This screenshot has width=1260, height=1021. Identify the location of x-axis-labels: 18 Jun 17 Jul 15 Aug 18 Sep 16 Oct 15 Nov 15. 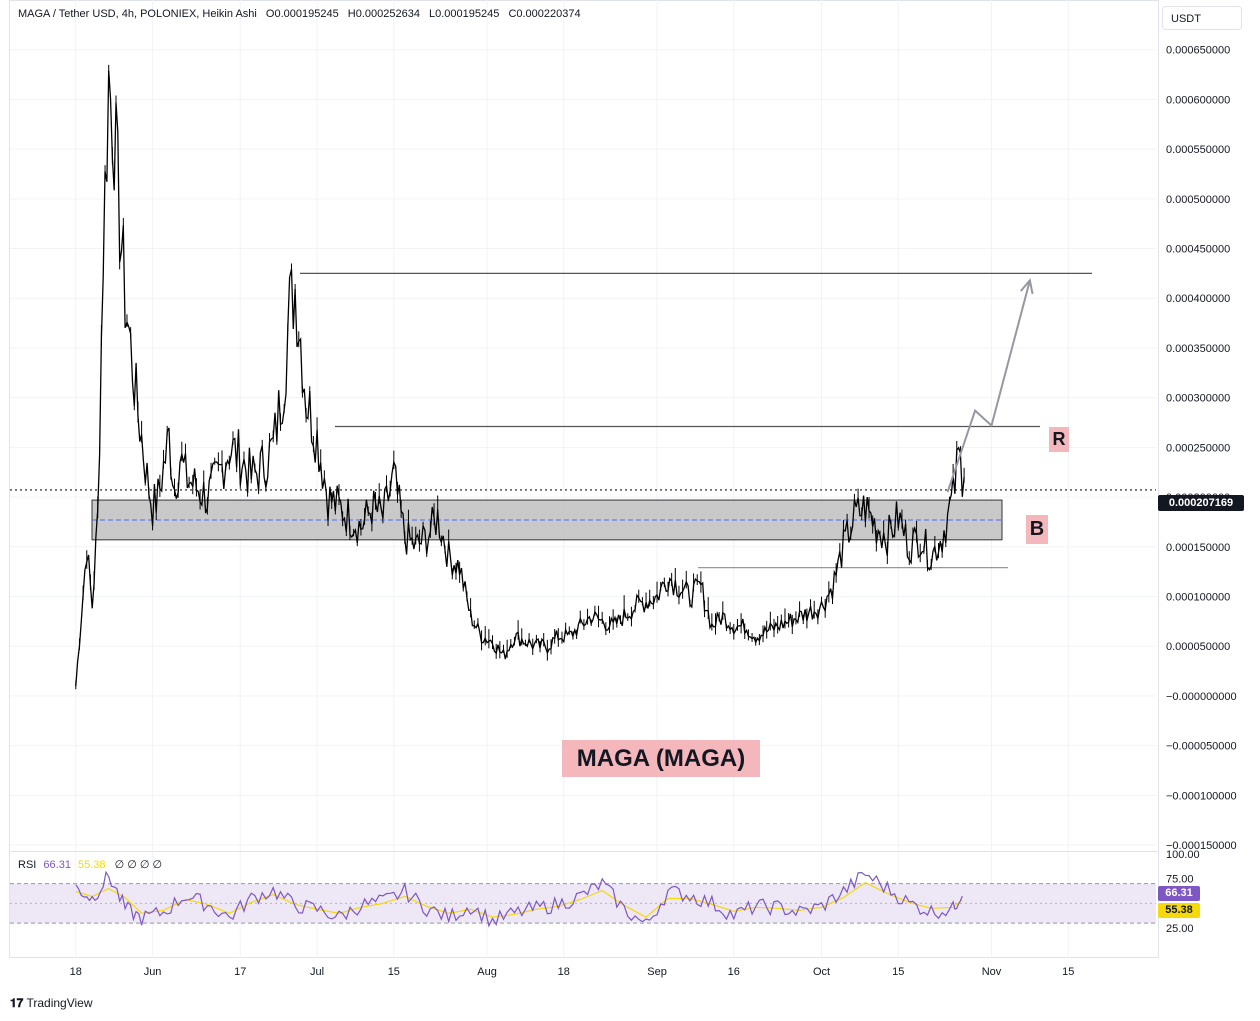
(572, 972).